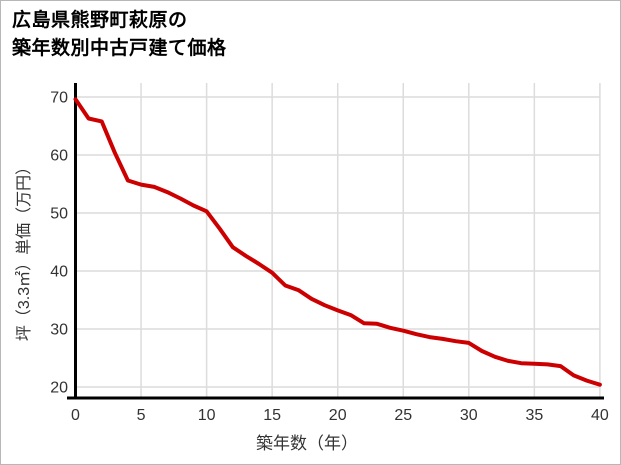  What do you see at coordinates (59, 272) in the screenshot?
I see `y-tick-label: 40` at bounding box center [59, 272].